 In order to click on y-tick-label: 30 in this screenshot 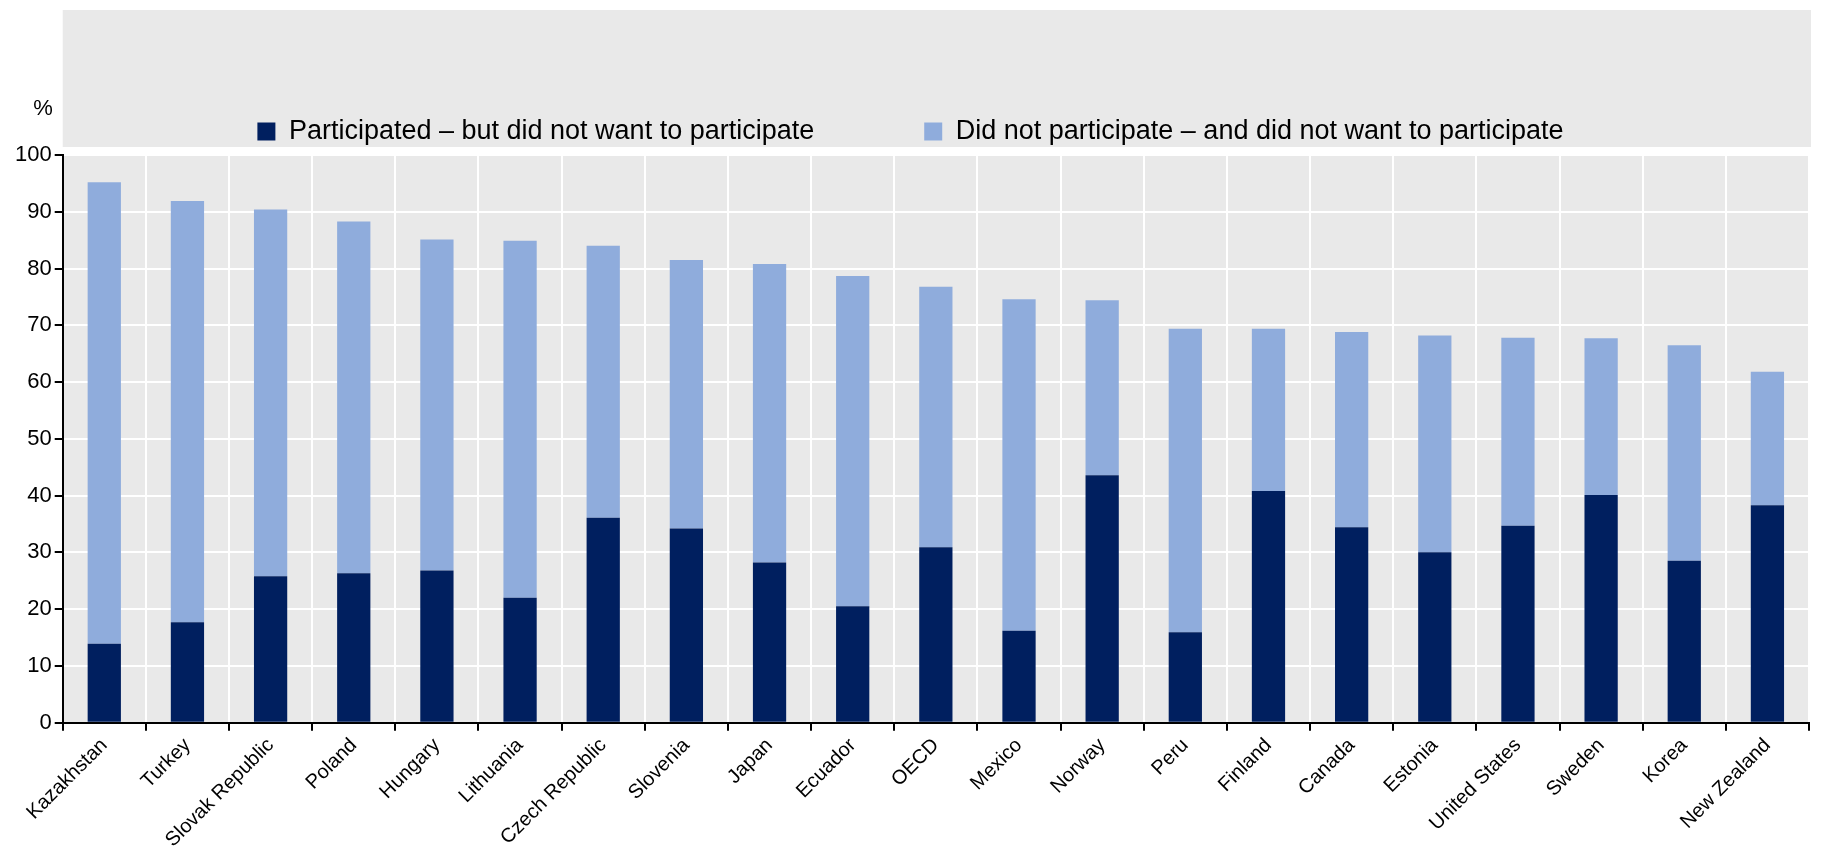, I will do `click(39, 551)`.